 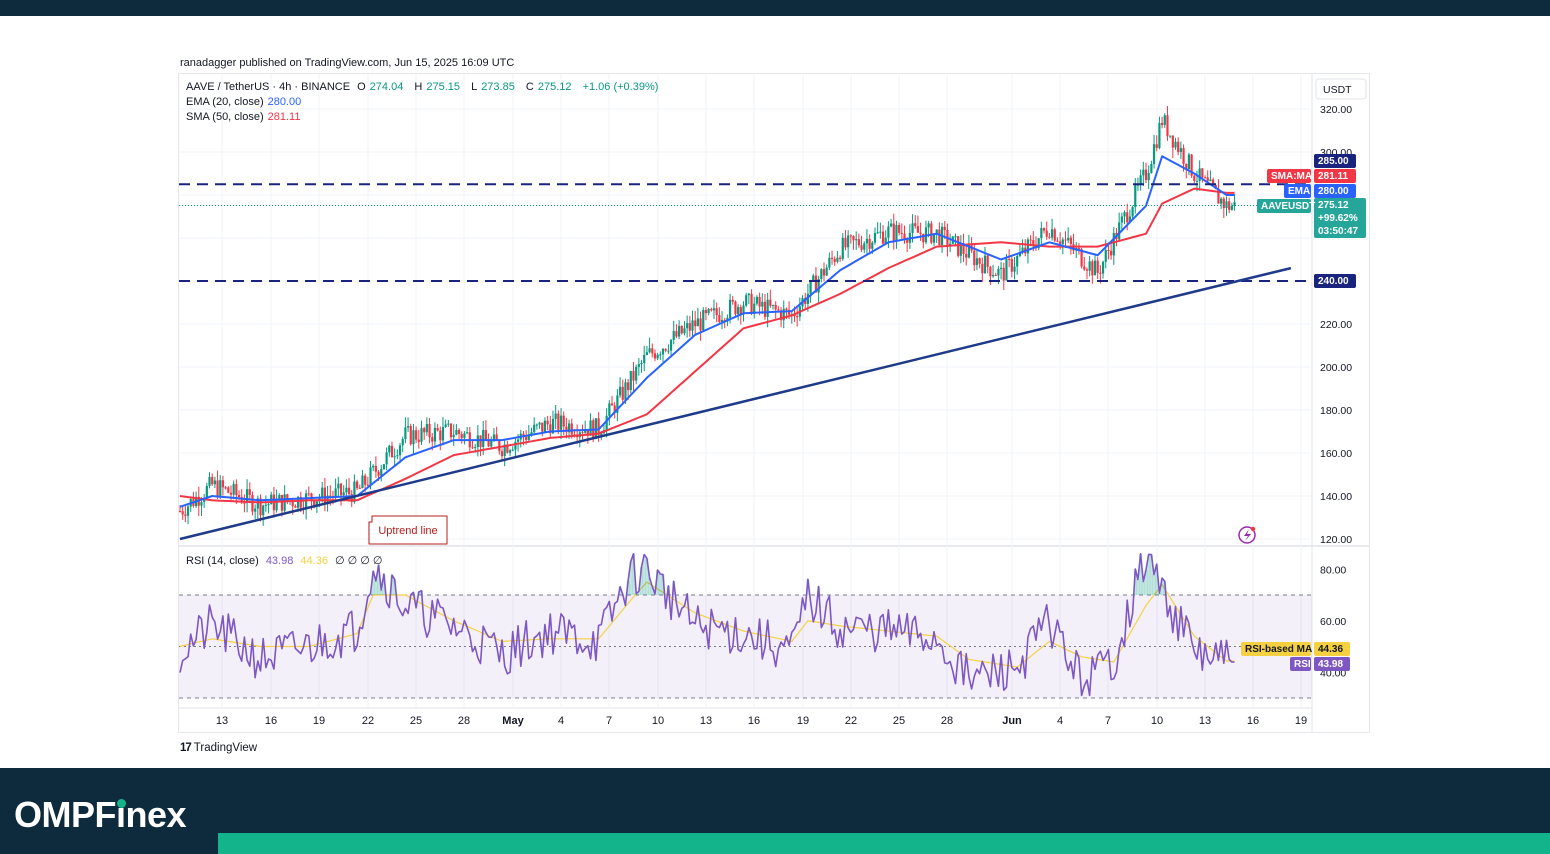 I want to click on symbol-name: AAVE / TetherUS · 4h · BINANCE, so click(x=268, y=87).